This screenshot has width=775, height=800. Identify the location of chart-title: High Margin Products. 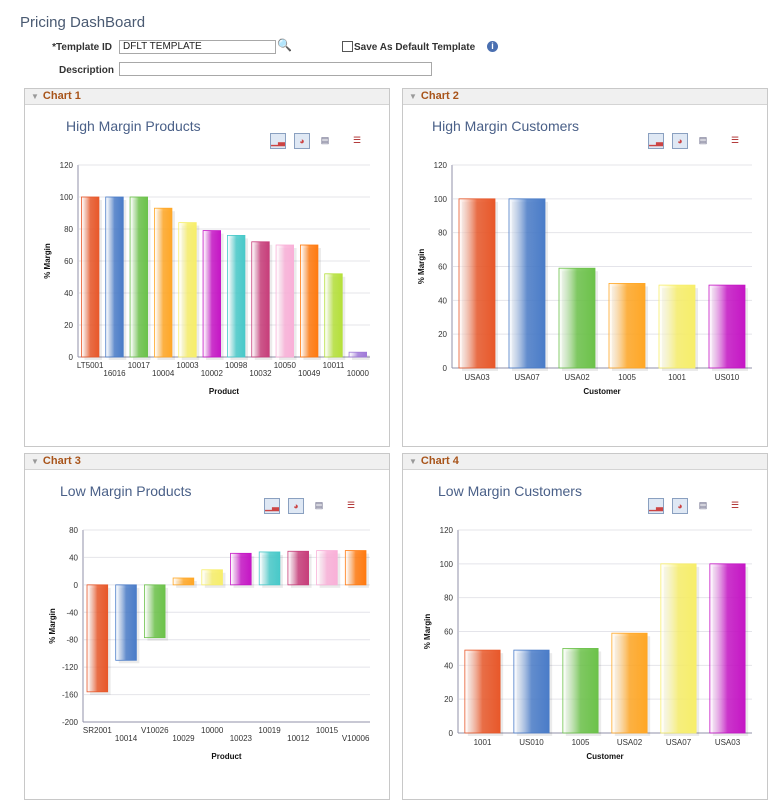
(133, 126).